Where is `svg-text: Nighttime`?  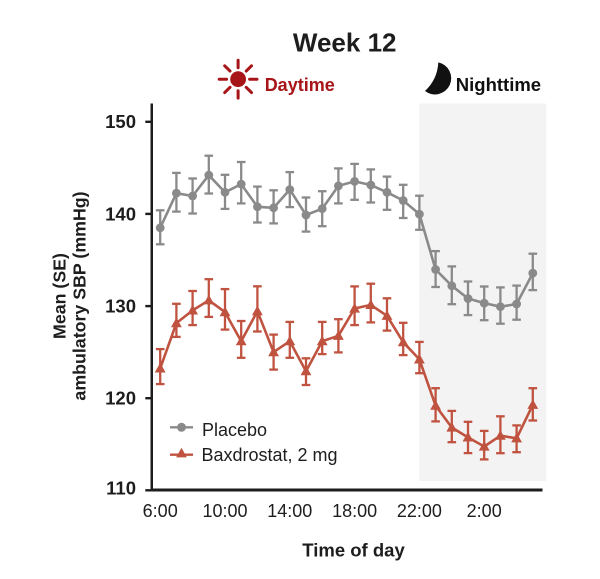
svg-text: Nighttime is located at coordinates (498, 84).